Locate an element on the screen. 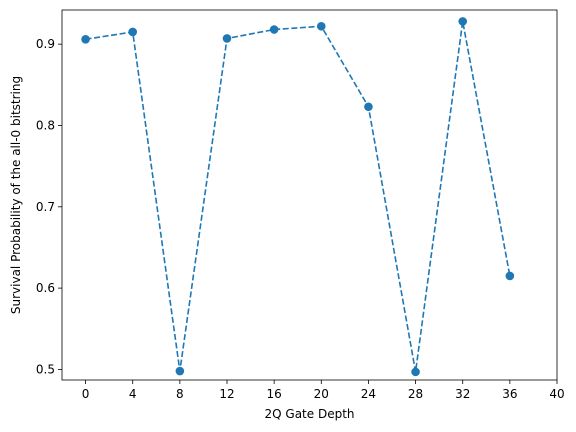 This screenshot has width=576, height=432. x-tick-label: 16 is located at coordinates (274, 394).